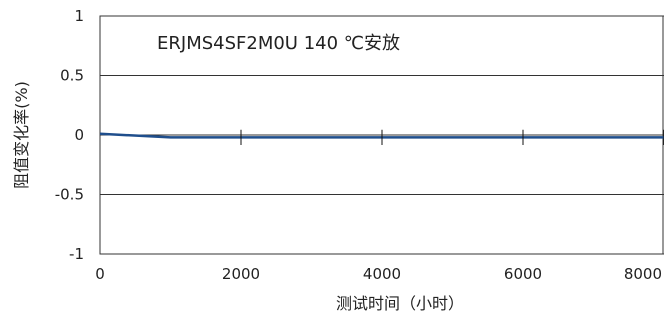 This screenshot has width=664, height=320. Describe the element at coordinates (72, 76) in the screenshot. I see `y-tick-label-1: 0.5` at that location.